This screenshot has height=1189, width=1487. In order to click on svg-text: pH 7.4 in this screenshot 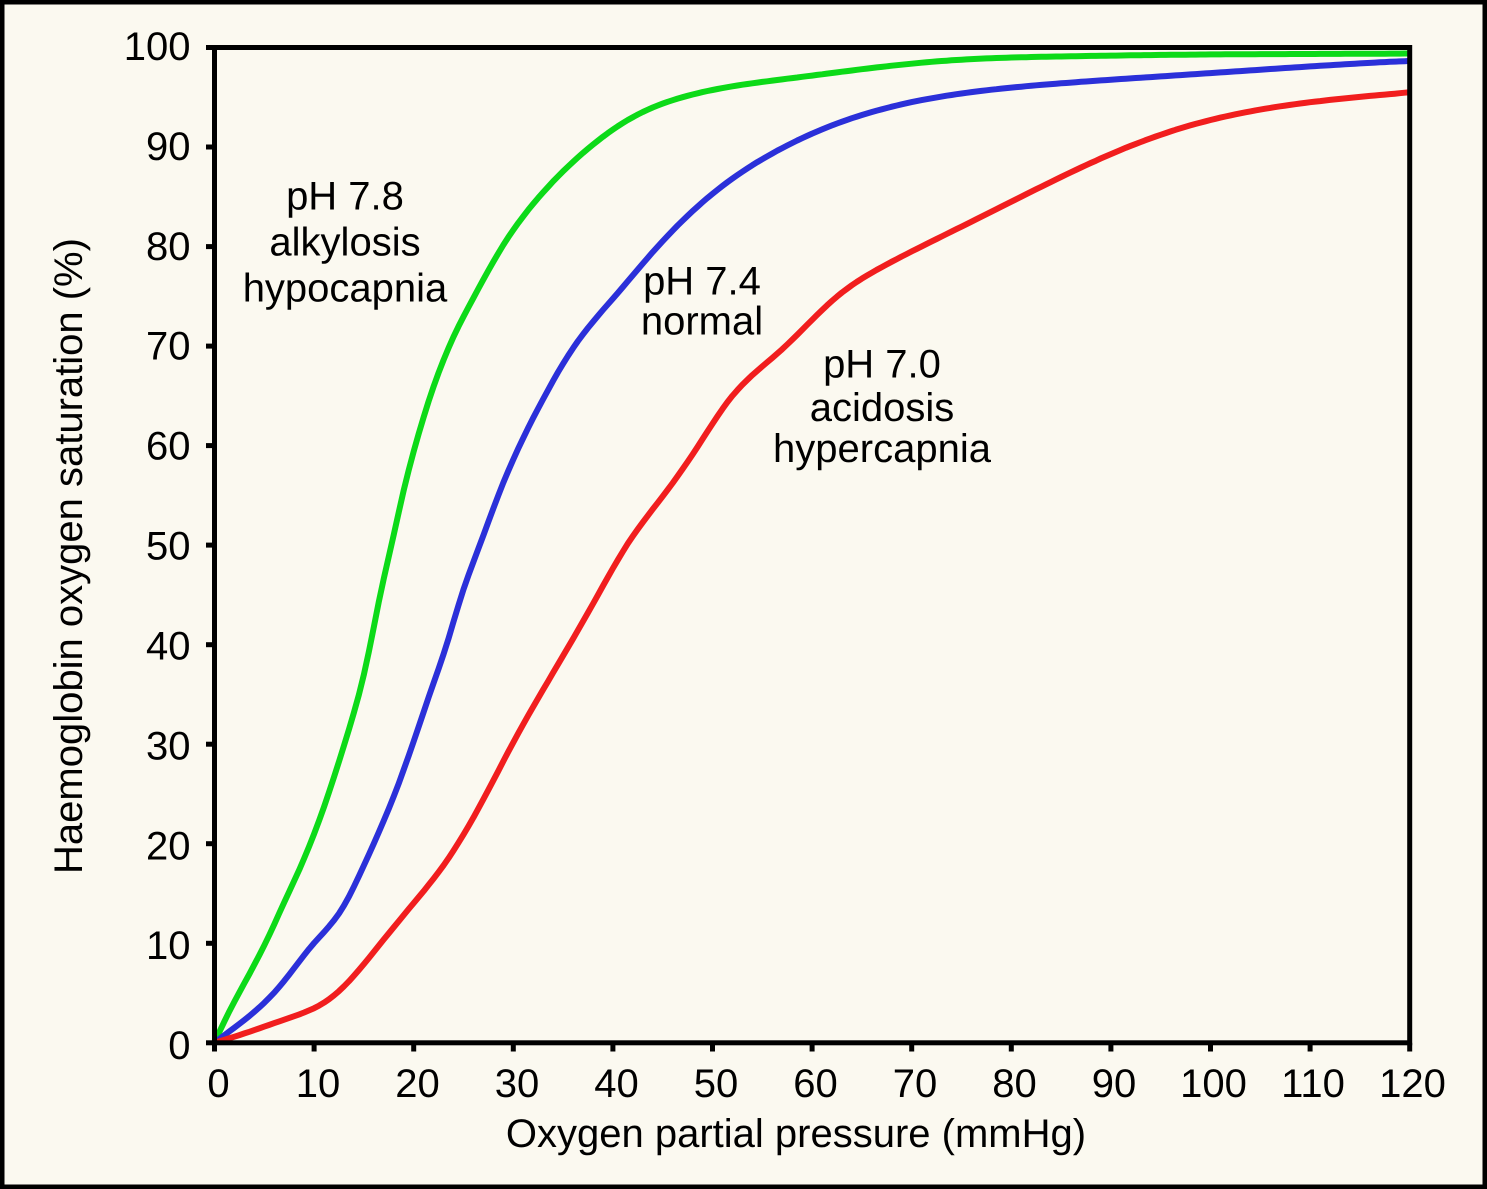, I will do `click(702, 281)`.